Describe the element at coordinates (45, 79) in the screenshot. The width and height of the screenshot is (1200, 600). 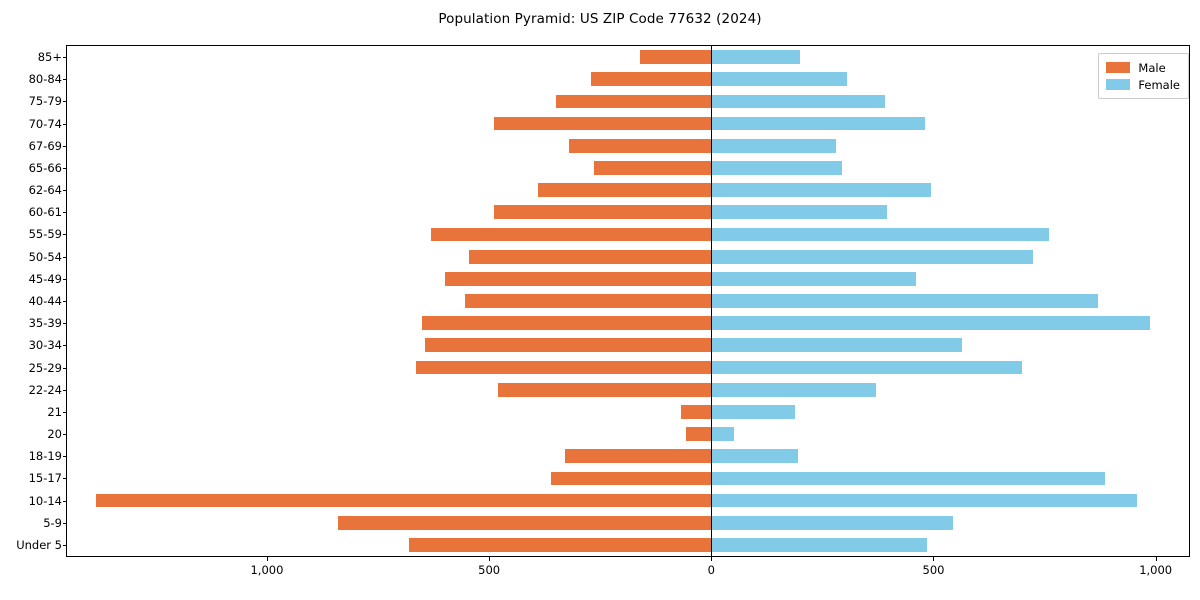
I see `y-tick-label: 80-84` at that location.